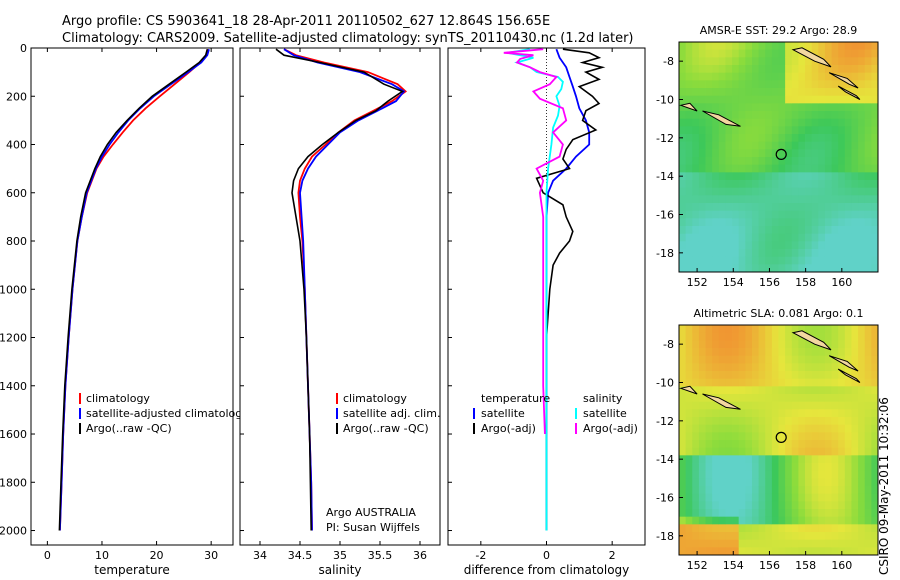  Describe the element at coordinates (391, 413) in the screenshot. I see `legend-entry: satellite adj. clim.` at that location.